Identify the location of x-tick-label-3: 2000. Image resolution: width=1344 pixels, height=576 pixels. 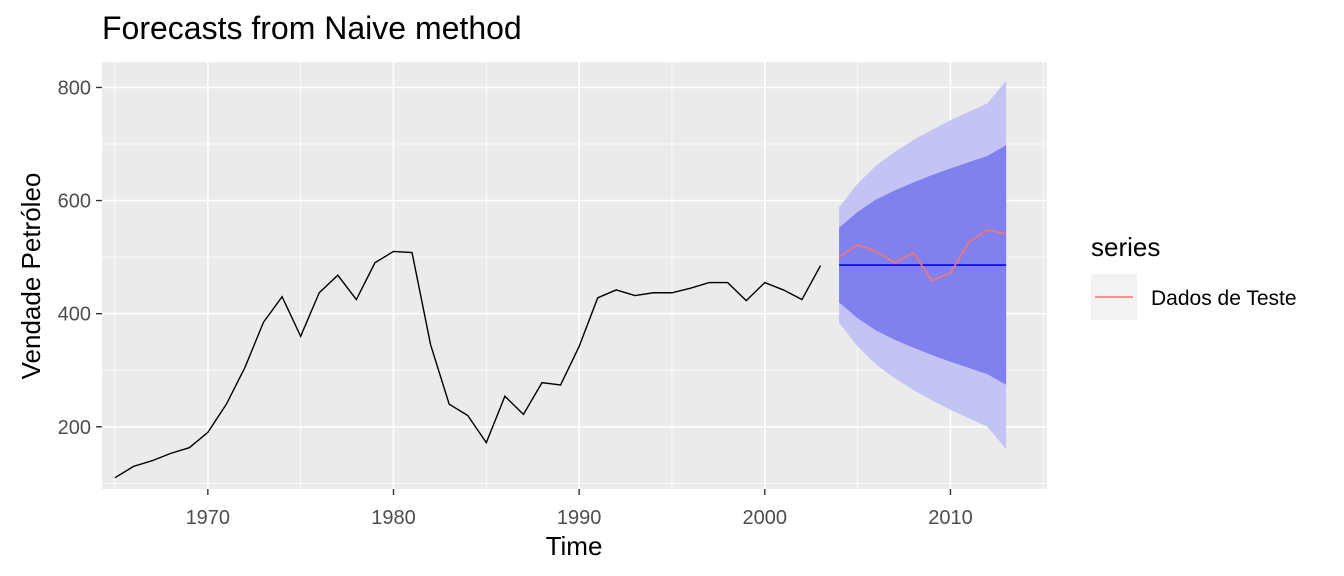
(765, 518).